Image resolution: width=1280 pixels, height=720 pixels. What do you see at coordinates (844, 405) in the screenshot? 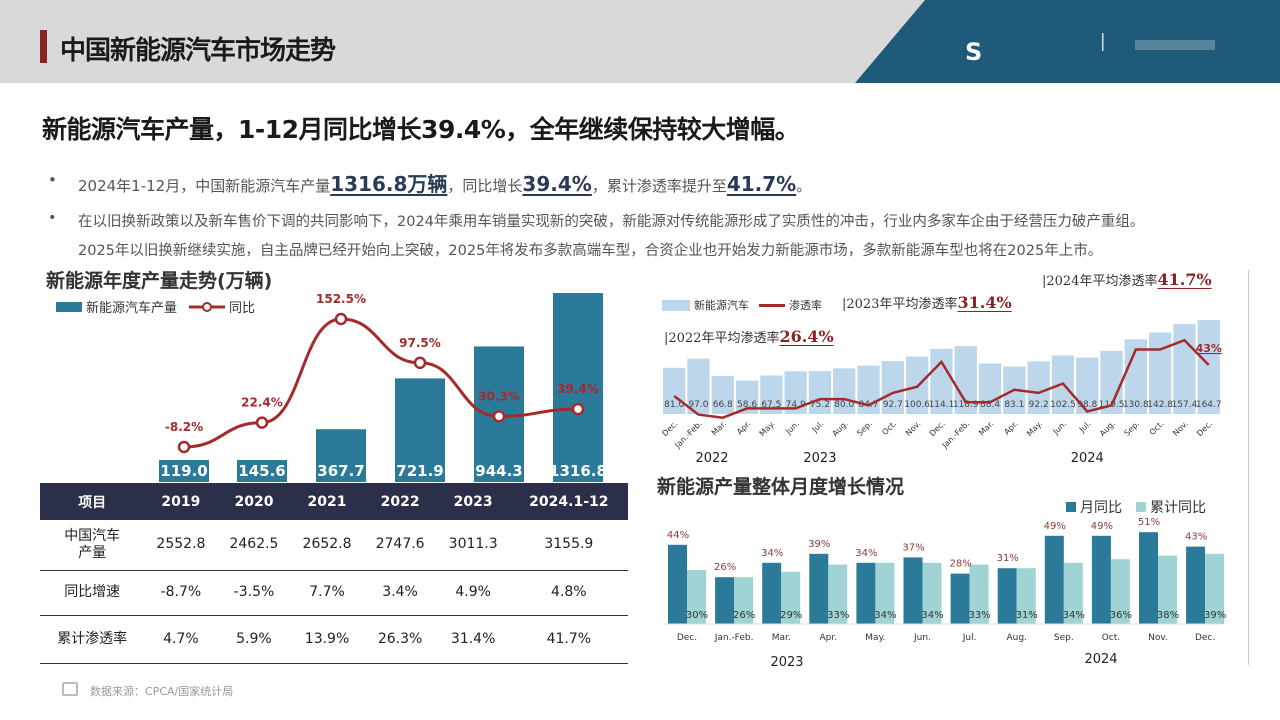
I see `monthly-value-label: 80.0` at bounding box center [844, 405].